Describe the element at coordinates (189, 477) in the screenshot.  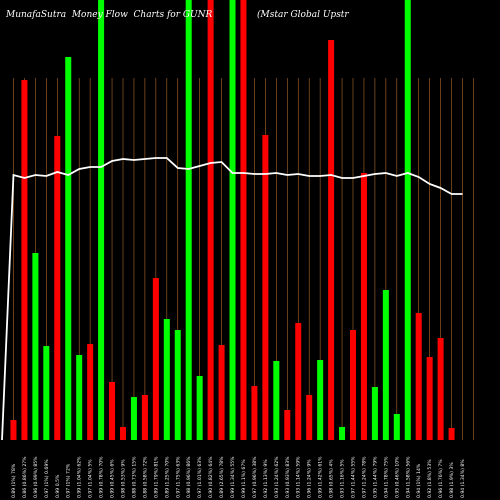
I see `x-tick-label: 0.98 (0.96%) 86%` at that location.